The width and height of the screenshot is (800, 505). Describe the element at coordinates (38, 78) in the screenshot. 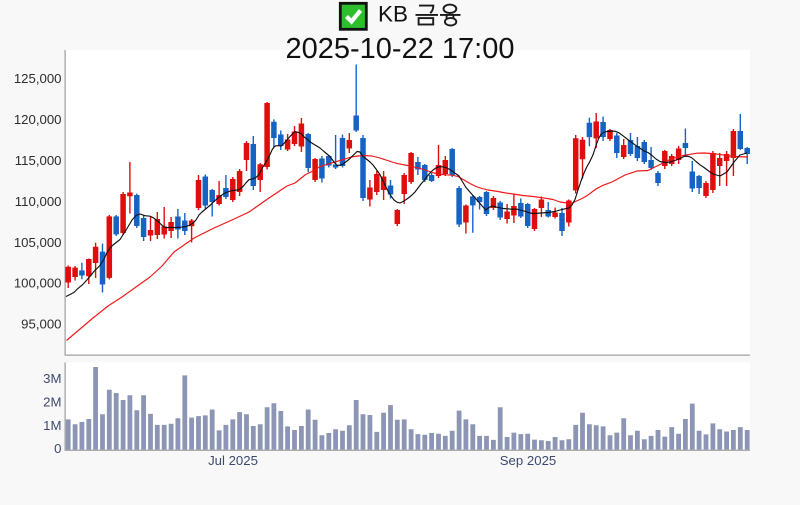

I see `svg-text: 125,000` at that location.